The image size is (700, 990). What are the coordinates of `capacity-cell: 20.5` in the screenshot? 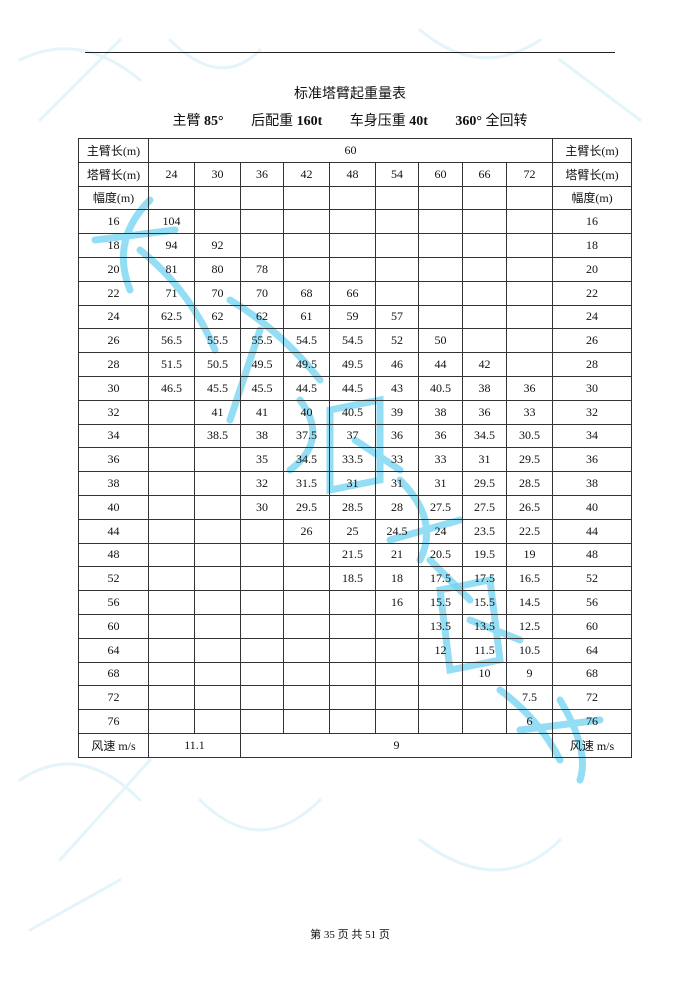 It's located at (440, 555).